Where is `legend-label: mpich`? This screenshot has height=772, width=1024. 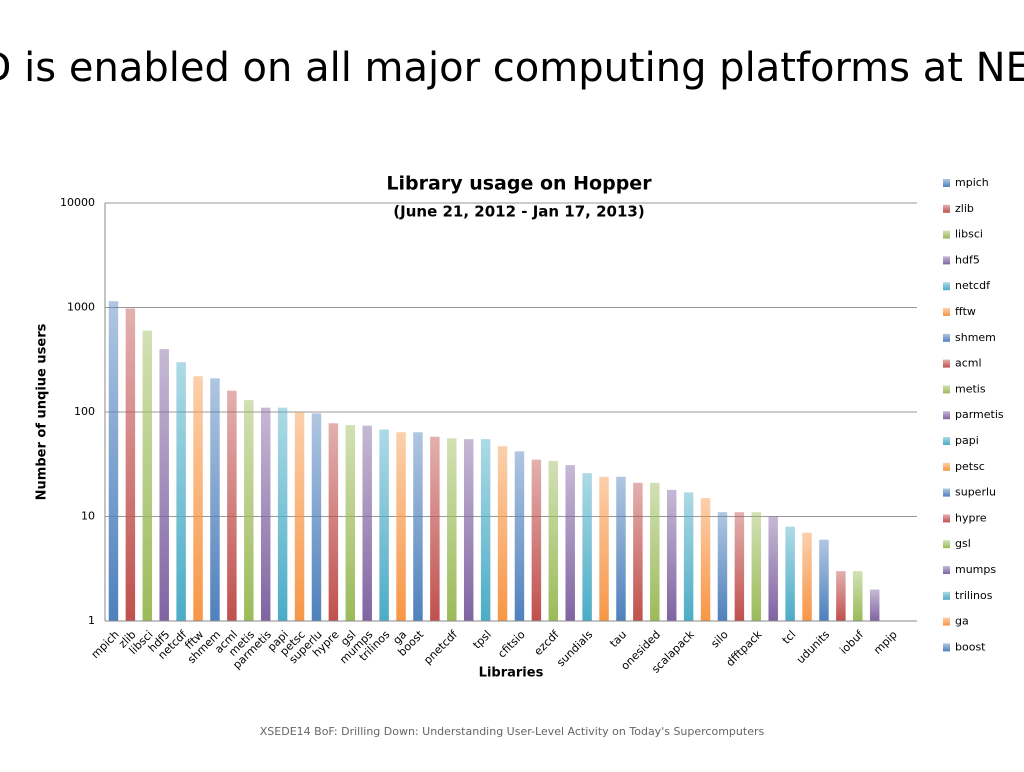
legend-label: mpich is located at coordinates (972, 182).